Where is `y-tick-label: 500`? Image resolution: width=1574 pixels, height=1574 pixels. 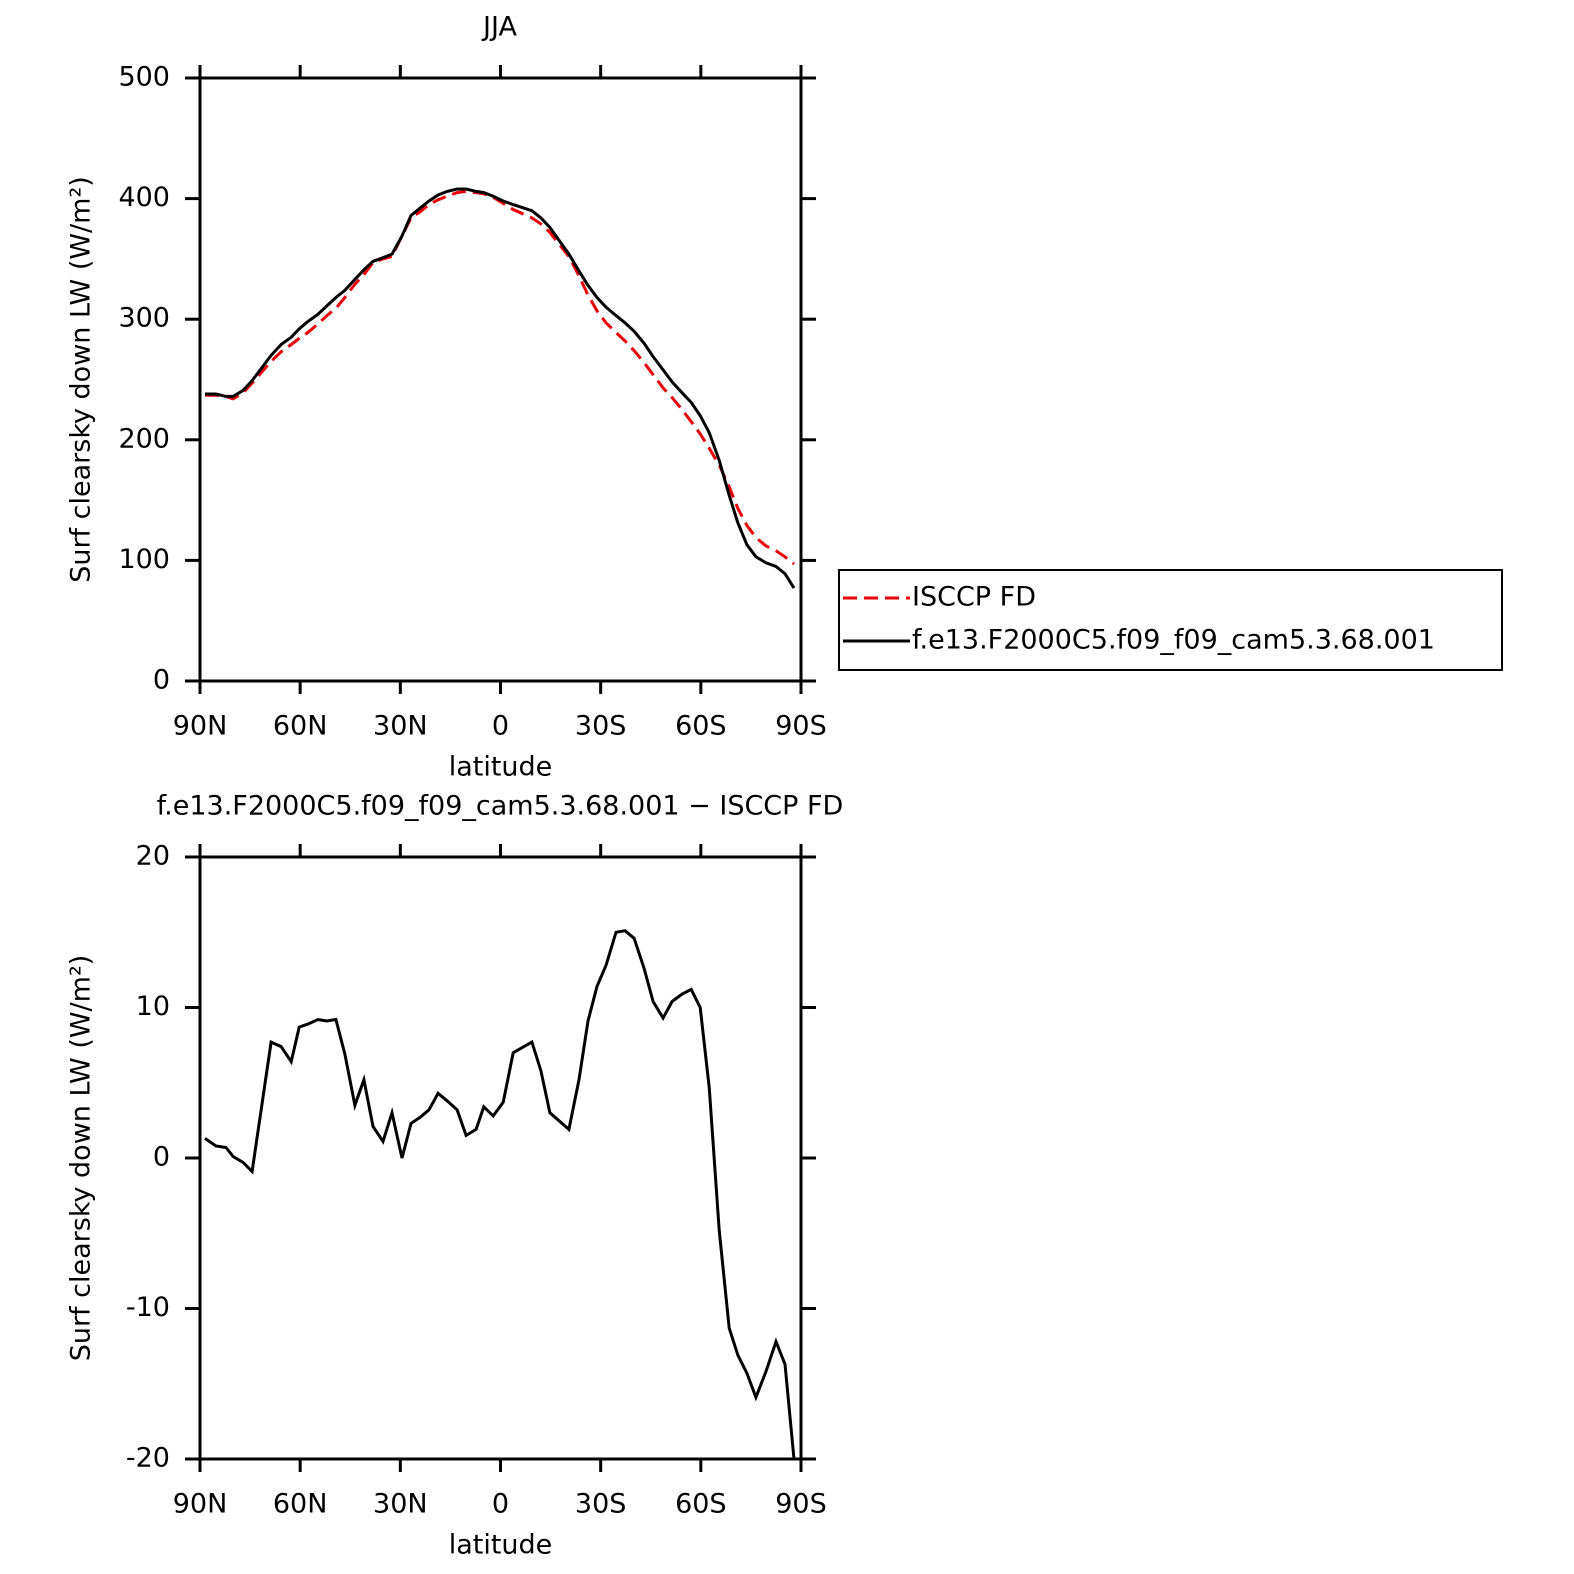
y-tick-label: 500 is located at coordinates (144, 77).